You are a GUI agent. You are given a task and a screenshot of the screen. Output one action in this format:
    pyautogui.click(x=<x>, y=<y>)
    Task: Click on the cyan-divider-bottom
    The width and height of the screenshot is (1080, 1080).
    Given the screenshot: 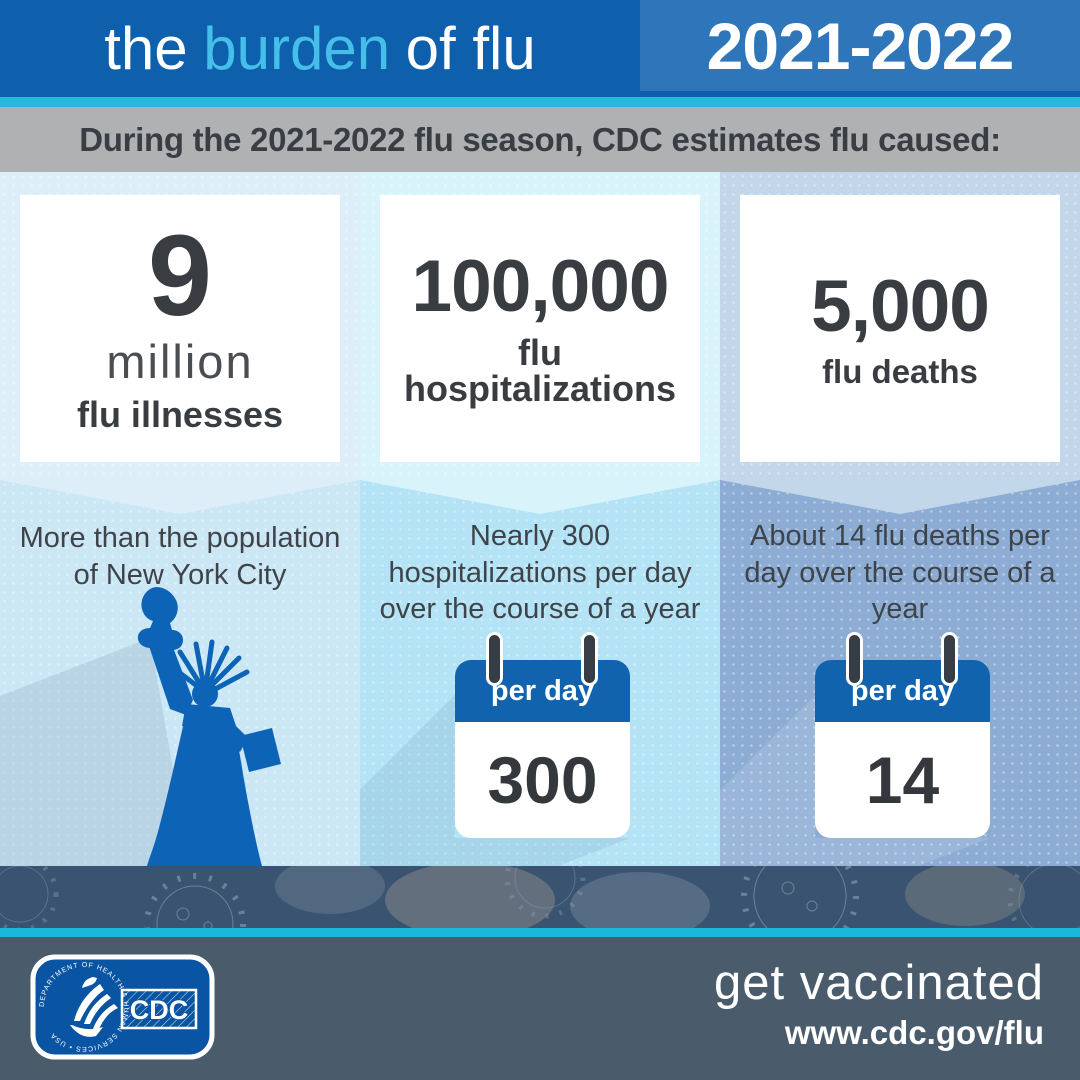 What is the action you would take?
    pyautogui.click(x=540, y=932)
    